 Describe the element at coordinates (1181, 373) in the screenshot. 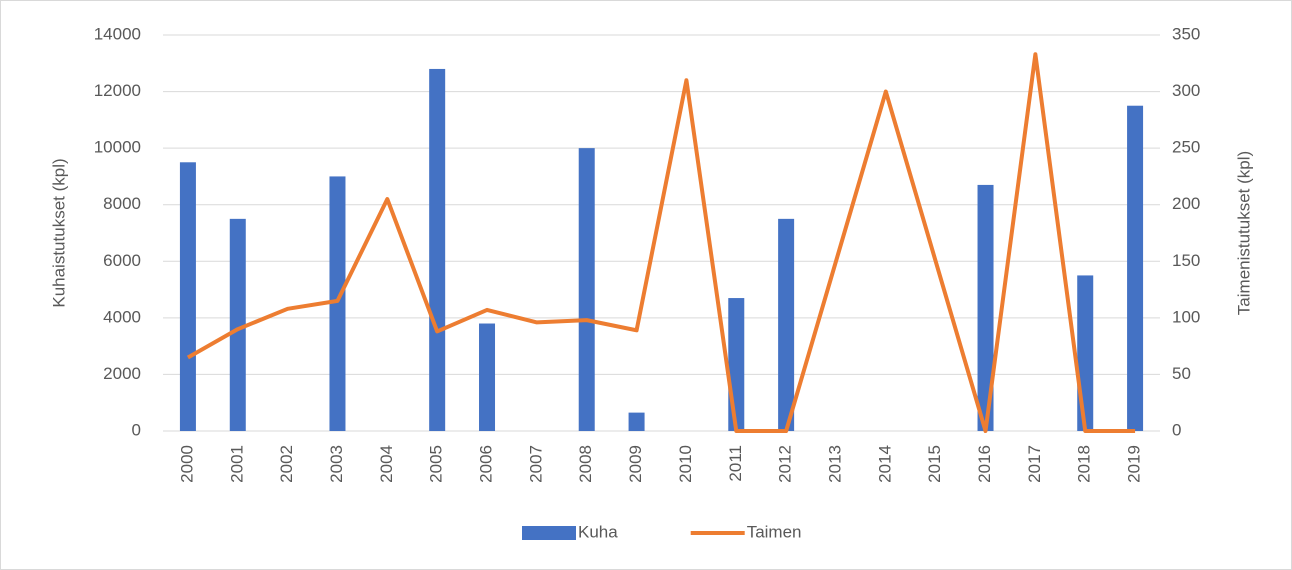

I see `y2-tick-label: 50` at that location.